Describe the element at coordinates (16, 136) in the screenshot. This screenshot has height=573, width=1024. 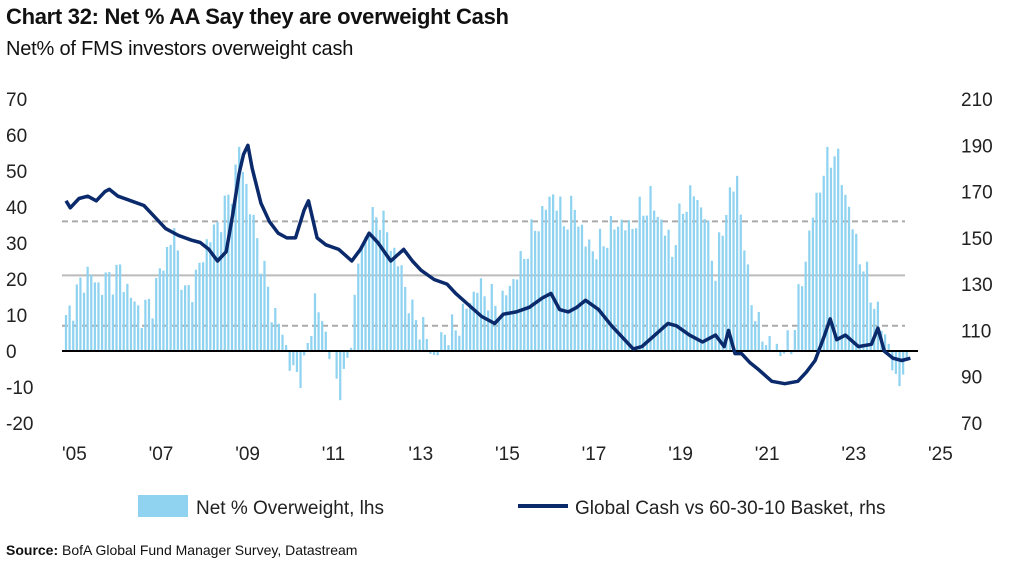
I see `left-tick-label: 60` at that location.